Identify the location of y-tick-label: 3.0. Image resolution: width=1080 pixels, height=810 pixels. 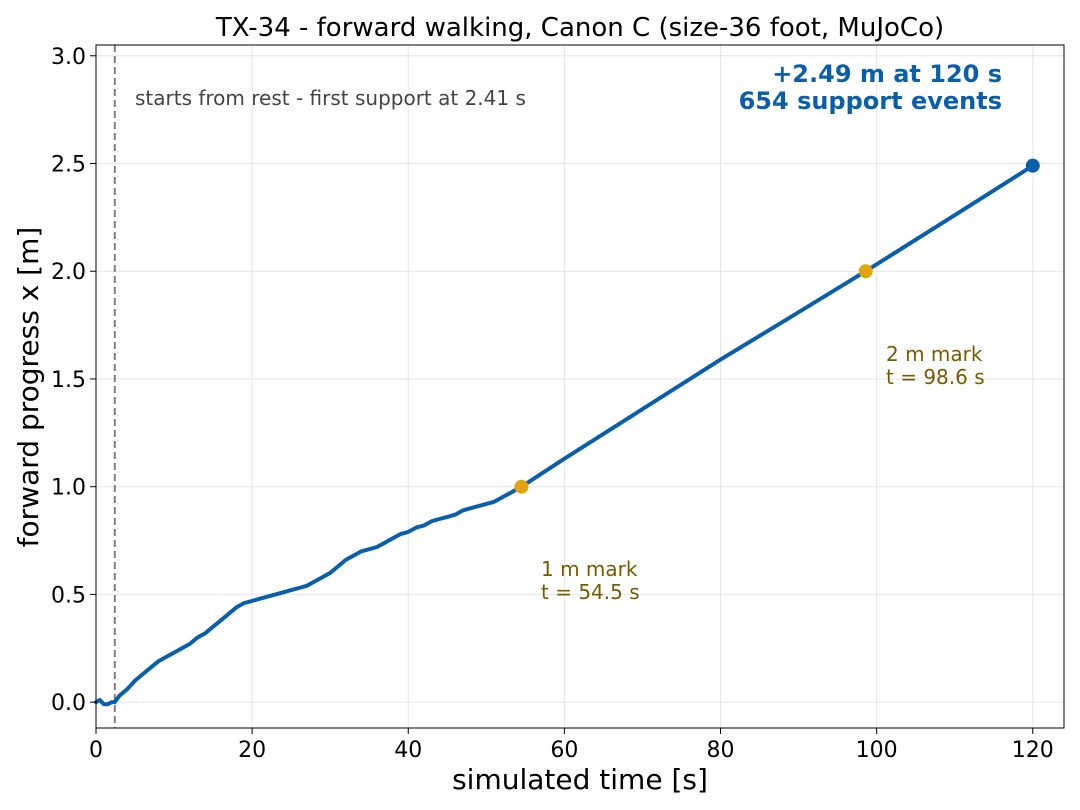
(68, 57).